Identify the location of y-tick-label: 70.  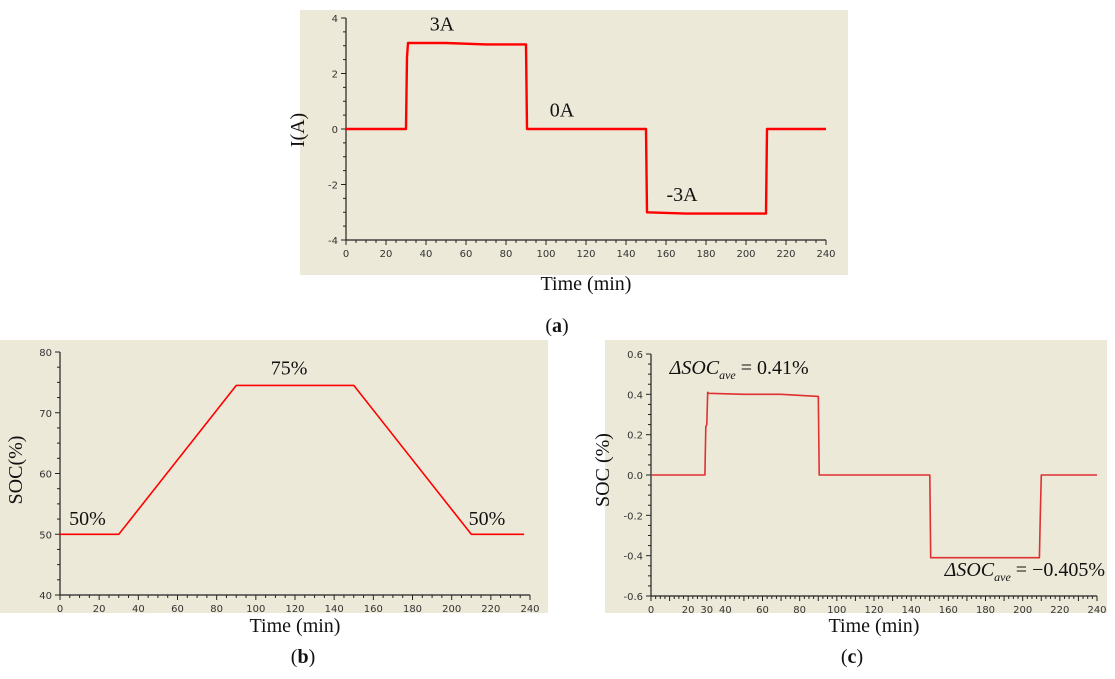
(45, 414).